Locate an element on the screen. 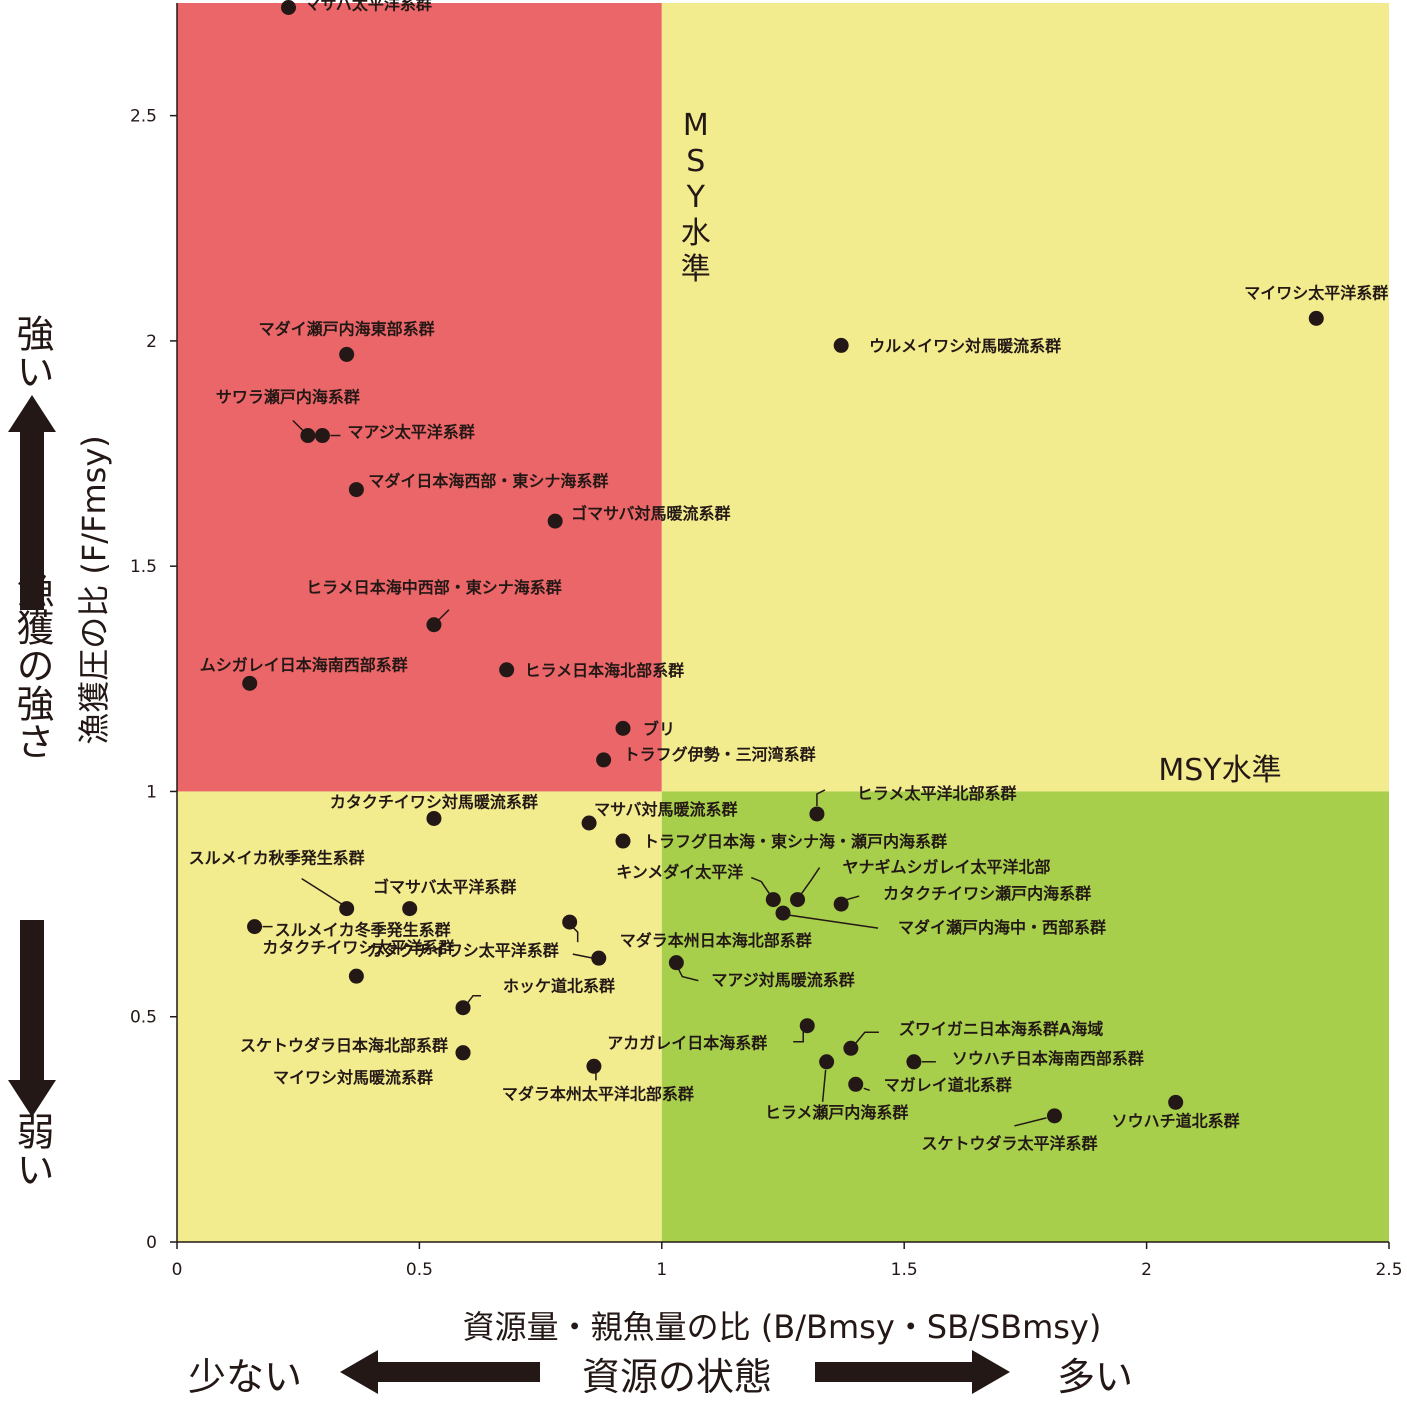  point-label: ヒラメ瀬戸内海系群 is located at coordinates (837, 1112).